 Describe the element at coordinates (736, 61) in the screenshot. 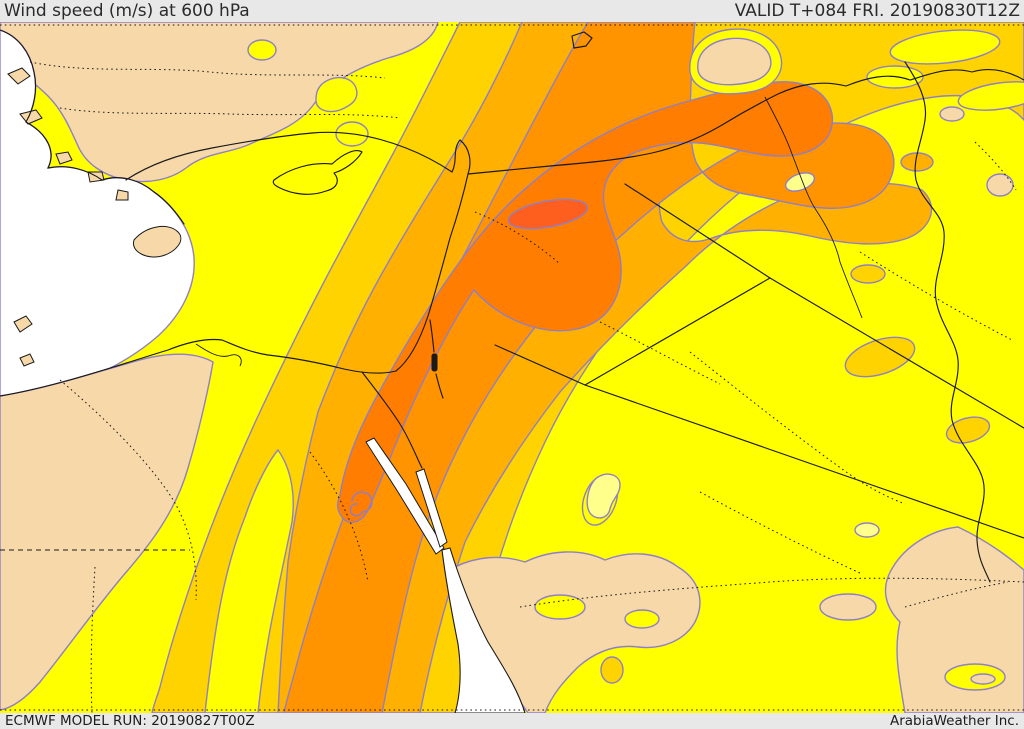

I see `calm-spot-east-anatolia` at that location.